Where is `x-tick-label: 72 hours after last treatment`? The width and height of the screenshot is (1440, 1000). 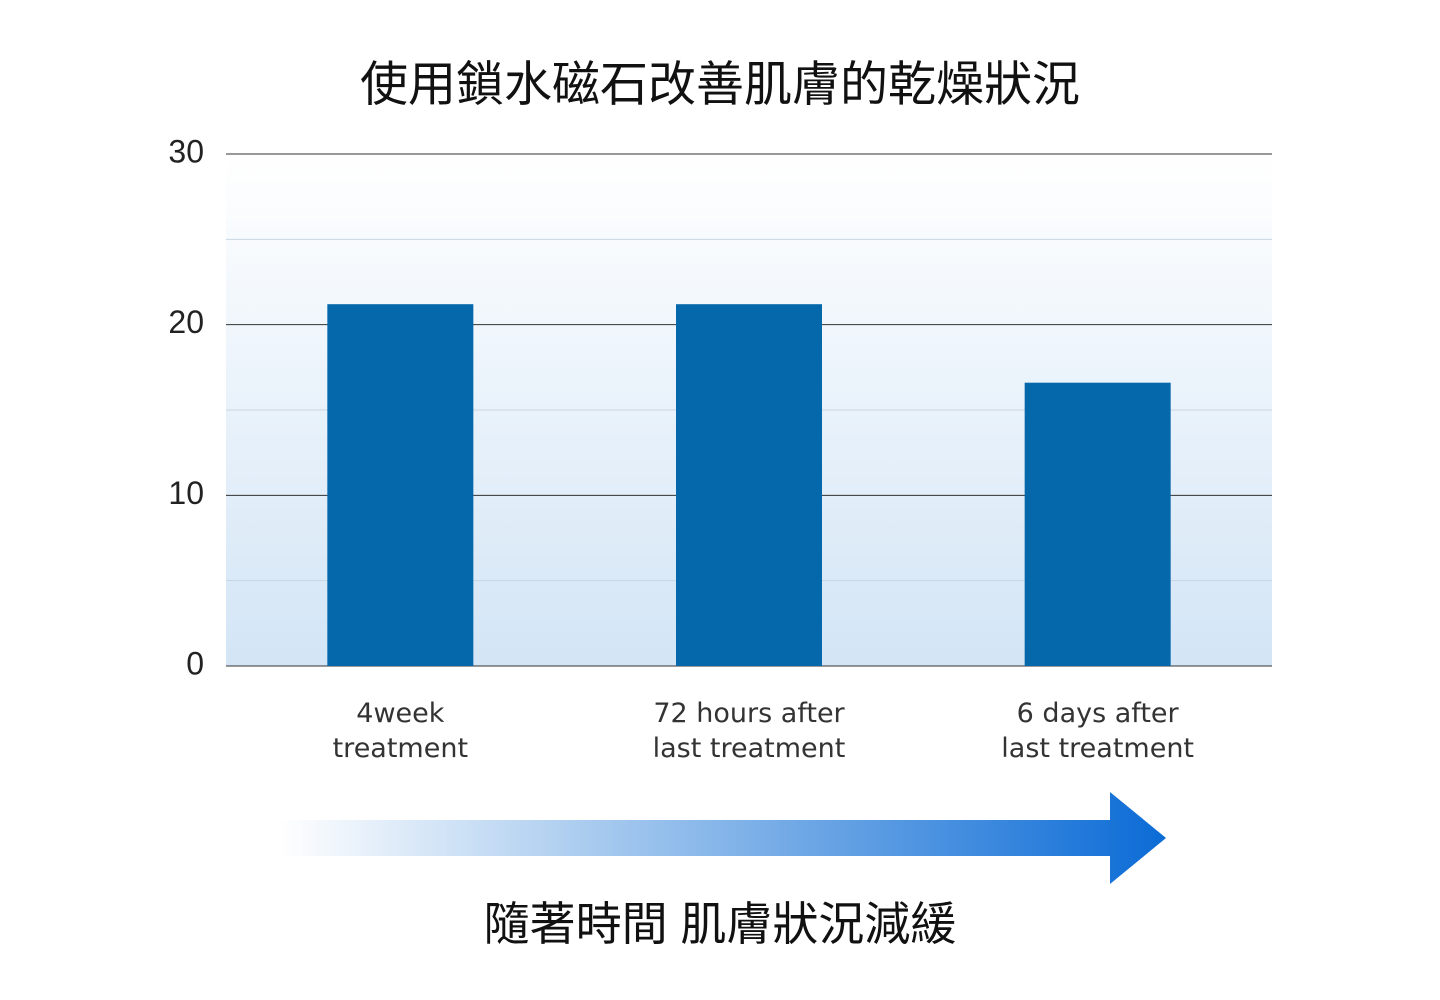
x-tick-label: 72 hours after last treatment is located at coordinates (749, 731).